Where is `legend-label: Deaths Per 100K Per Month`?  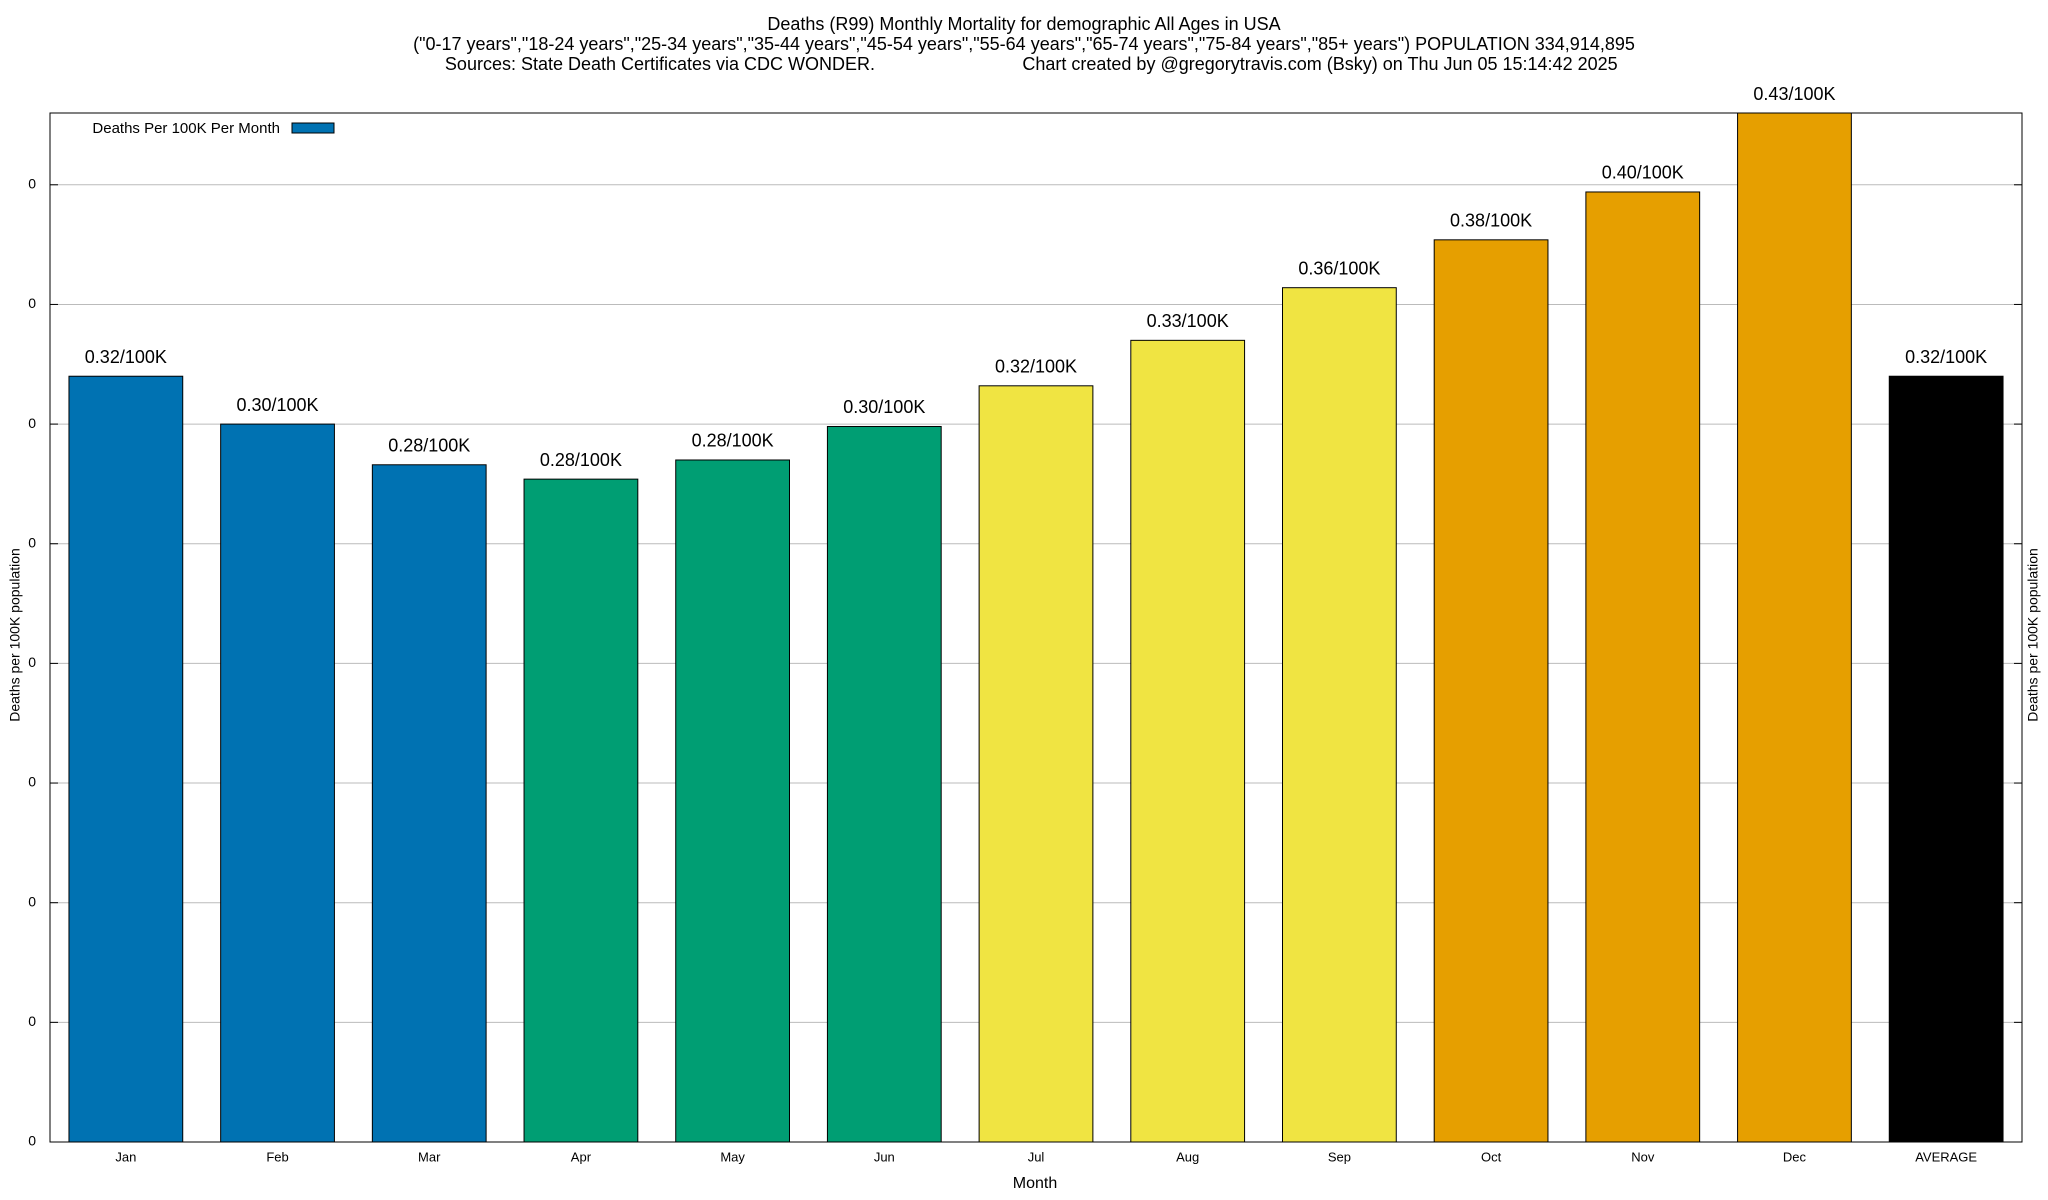
legend-label: Deaths Per 100K Per Month is located at coordinates (186, 128).